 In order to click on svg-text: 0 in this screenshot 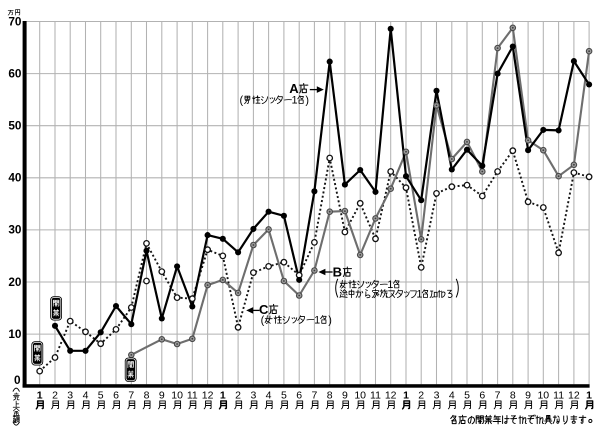, I will do `click(17, 380)`.